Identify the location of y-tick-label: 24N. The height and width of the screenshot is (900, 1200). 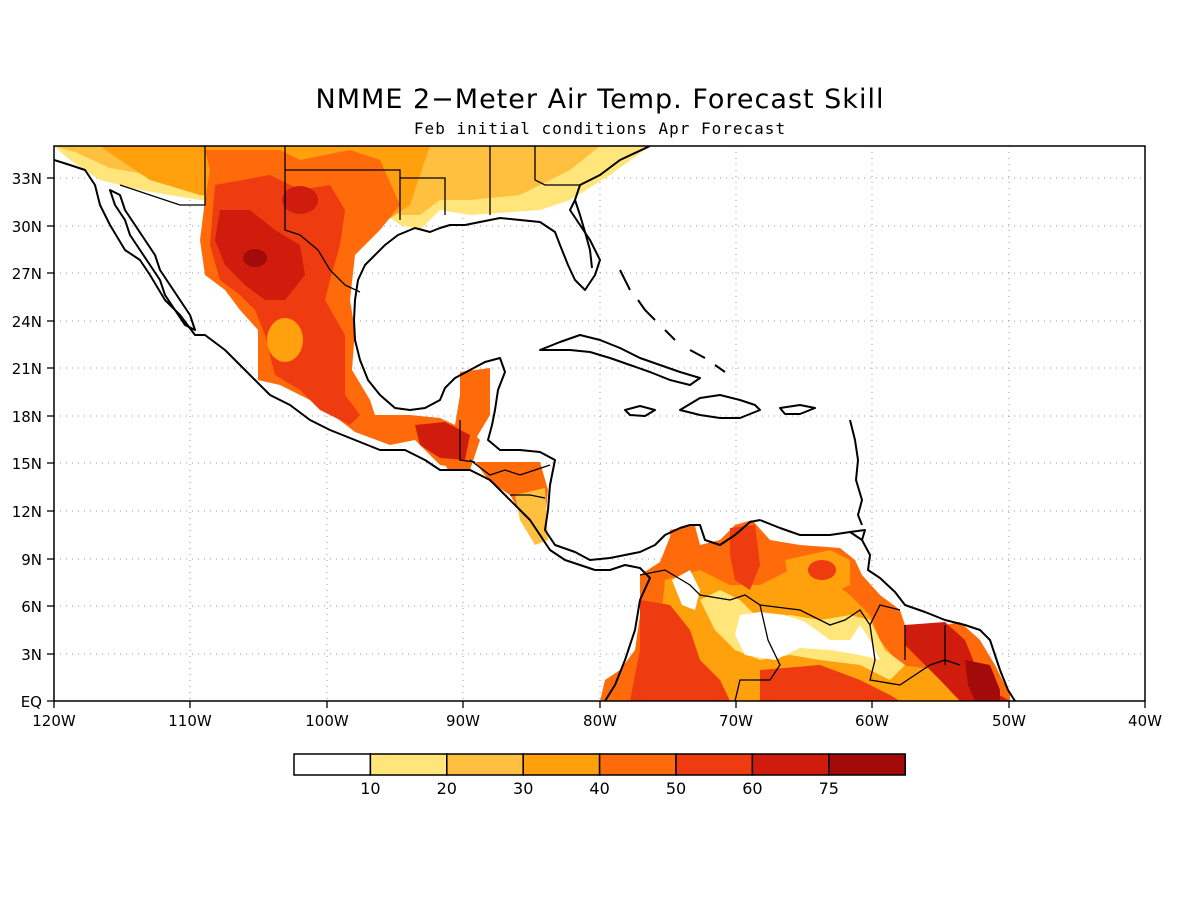
(27, 322).